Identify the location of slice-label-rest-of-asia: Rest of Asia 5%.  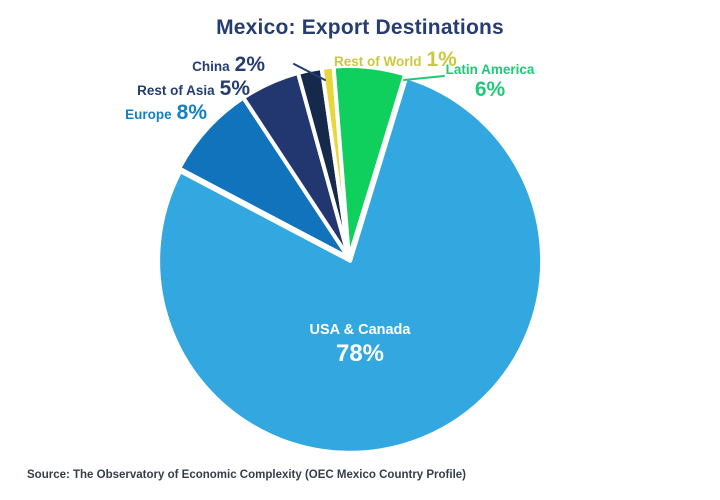
(193, 89).